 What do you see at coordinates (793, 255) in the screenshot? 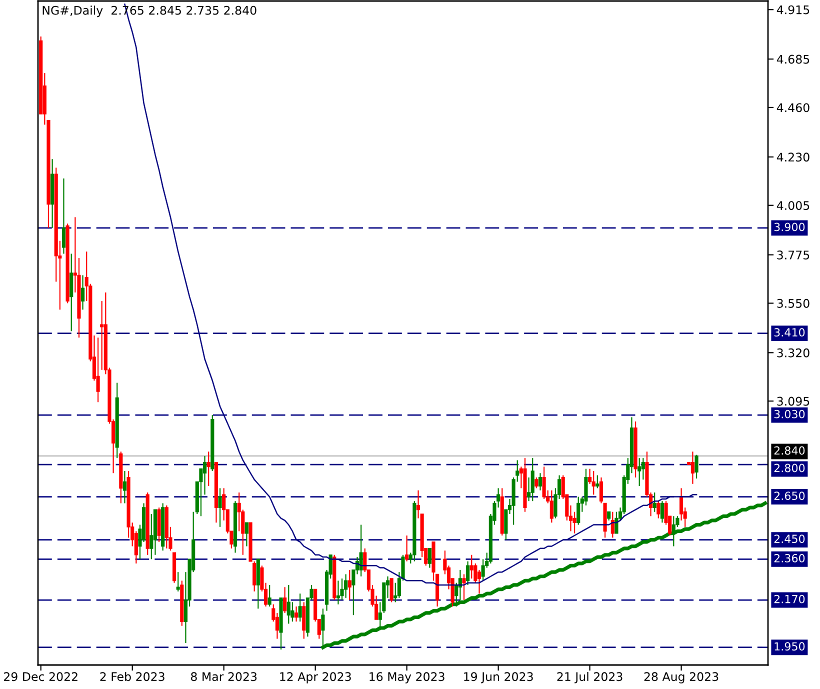
I see `y-tick-label: 3.775` at bounding box center [793, 255].